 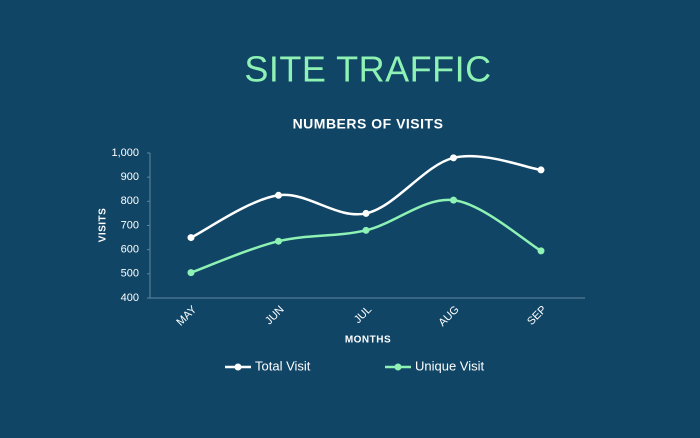 What do you see at coordinates (130, 298) in the screenshot?
I see `y-tick-label: 400` at bounding box center [130, 298].